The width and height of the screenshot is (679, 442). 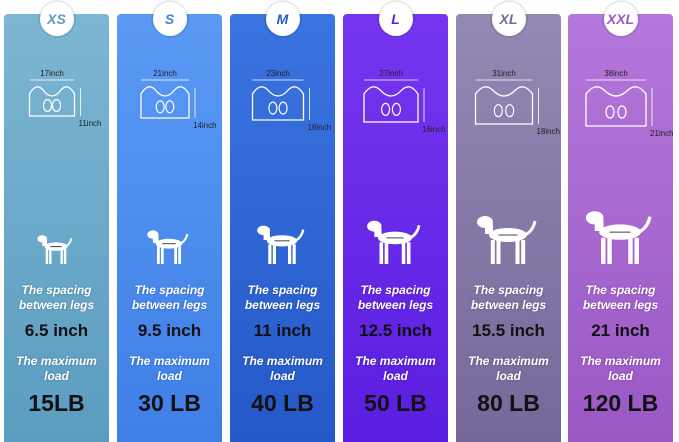 What do you see at coordinates (278, 73) in the screenshot?
I see `width-label: 23inch` at bounding box center [278, 73].